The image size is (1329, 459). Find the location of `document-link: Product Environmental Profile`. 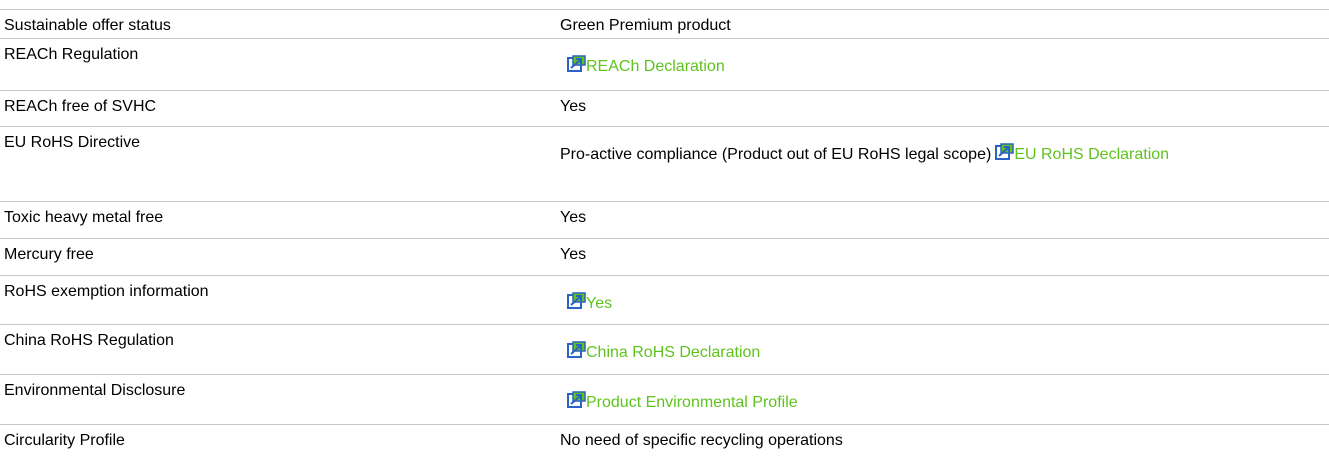

document-link: Product Environmental Profile is located at coordinates (692, 402).